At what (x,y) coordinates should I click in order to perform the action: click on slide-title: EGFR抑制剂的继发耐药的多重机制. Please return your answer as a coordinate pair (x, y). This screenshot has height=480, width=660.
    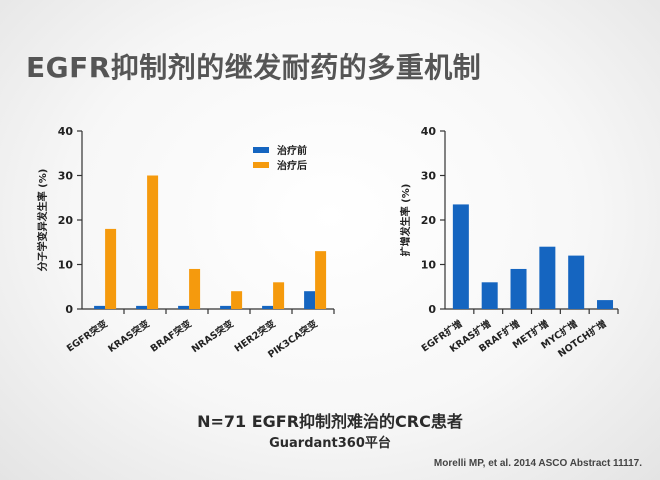
    Looking at the image, I should click on (254, 67).